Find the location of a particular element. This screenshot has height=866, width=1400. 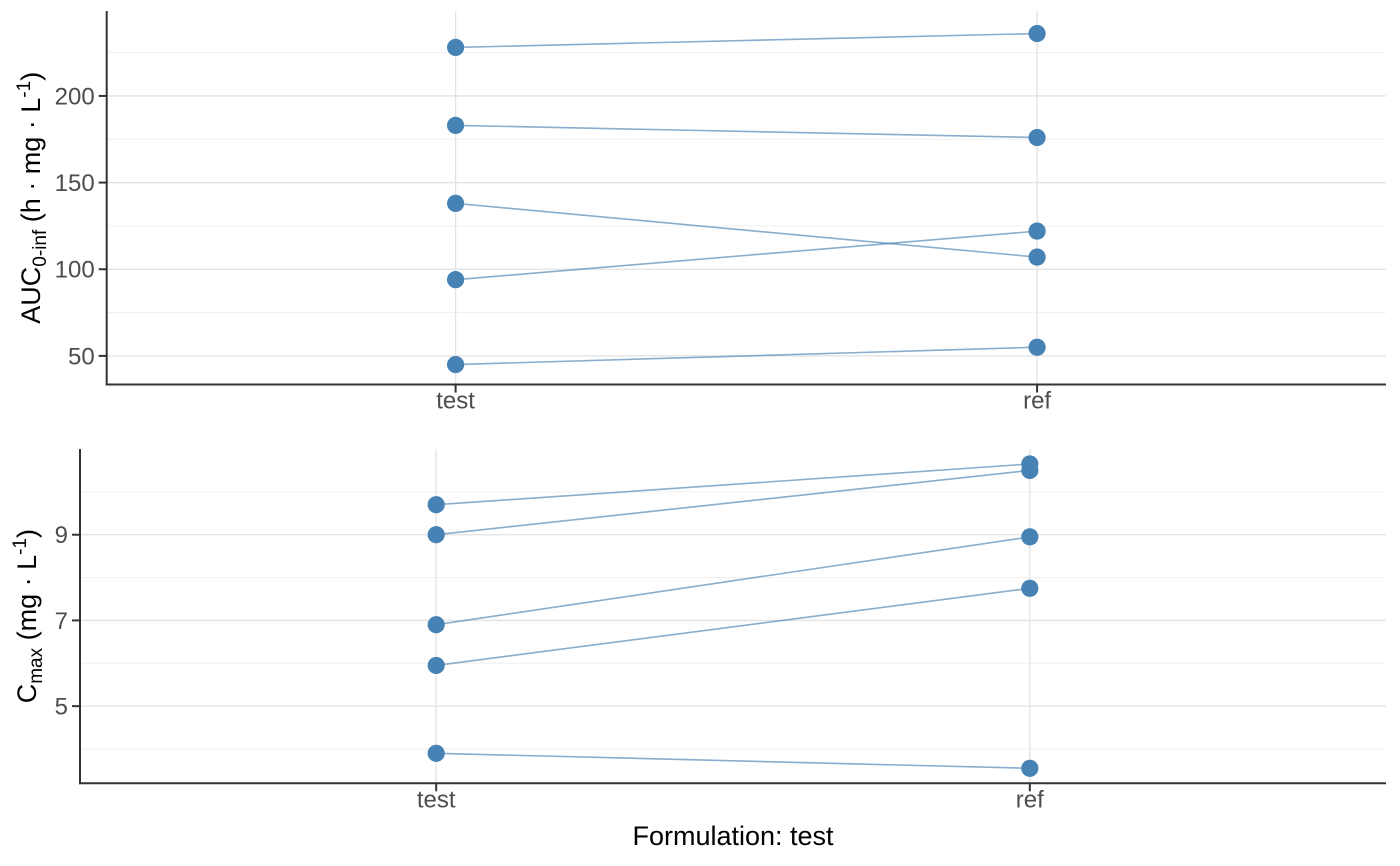

y-axis-title-text: (mg · L is located at coordinates (27, 601).